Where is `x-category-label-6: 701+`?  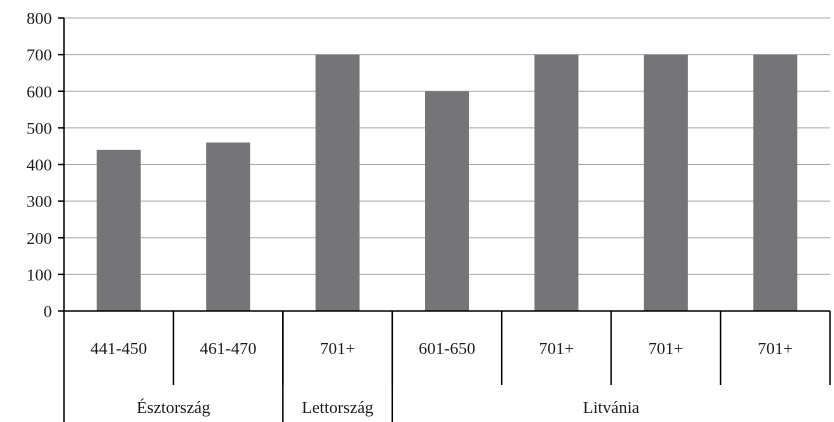
x-category-label-6: 701+ is located at coordinates (665, 348).